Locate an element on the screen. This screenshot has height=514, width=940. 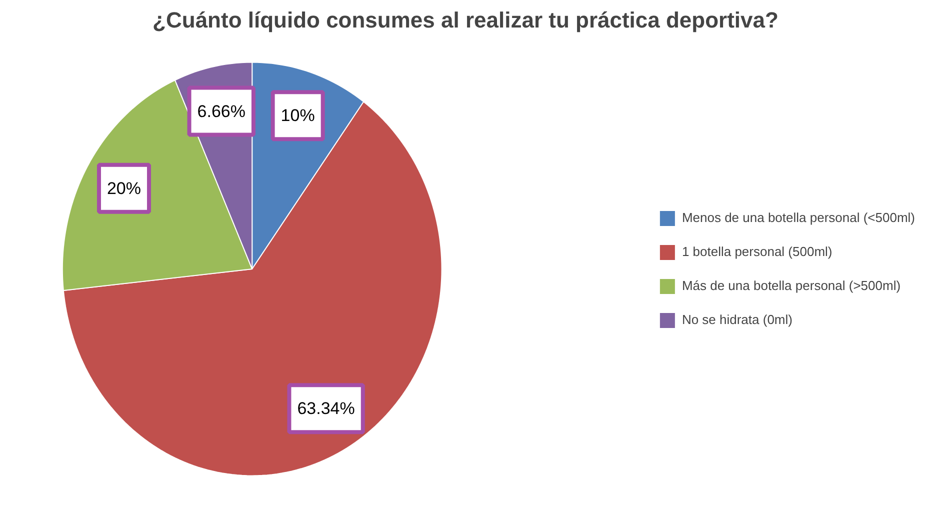
data-label: 10% is located at coordinates (297, 116).